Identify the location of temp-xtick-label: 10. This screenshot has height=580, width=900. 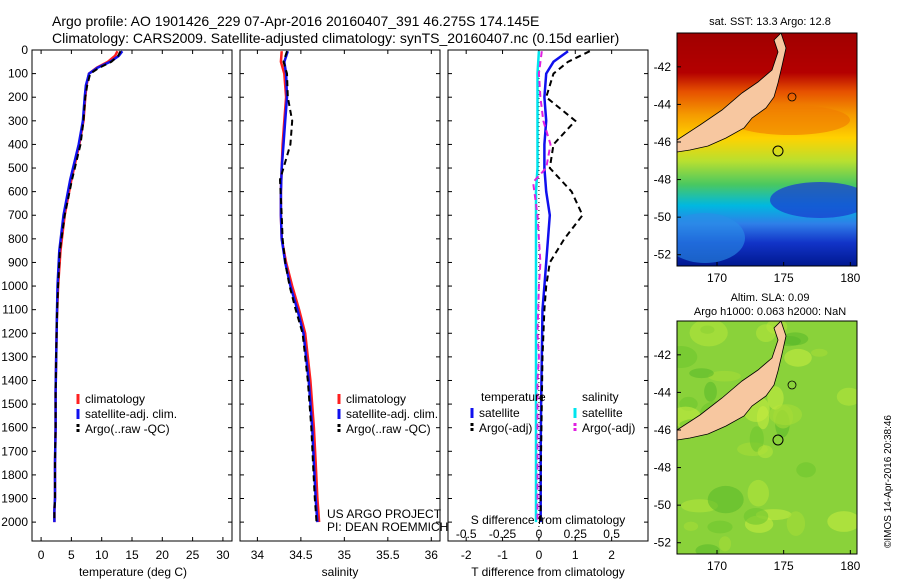
(102, 555).